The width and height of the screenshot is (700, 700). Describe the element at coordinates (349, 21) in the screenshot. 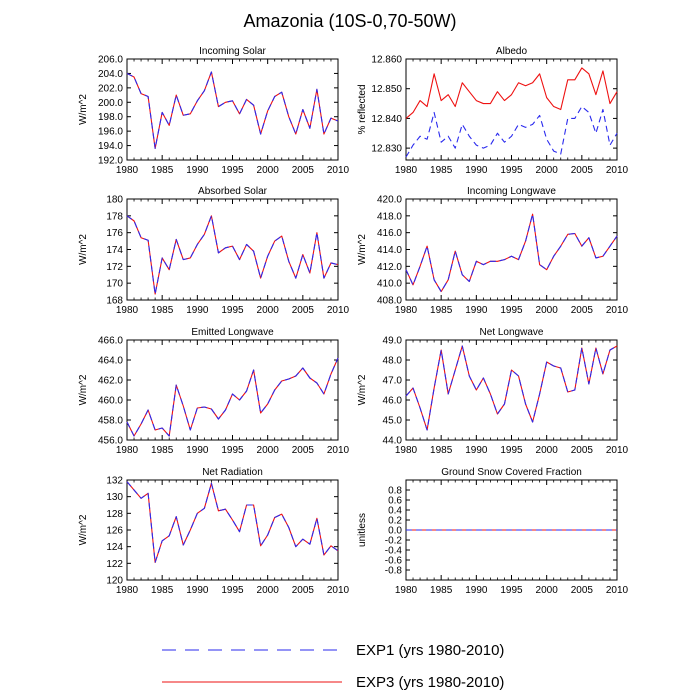

I see `figure-title: Amazonia (10S-0,70-50W)` at that location.